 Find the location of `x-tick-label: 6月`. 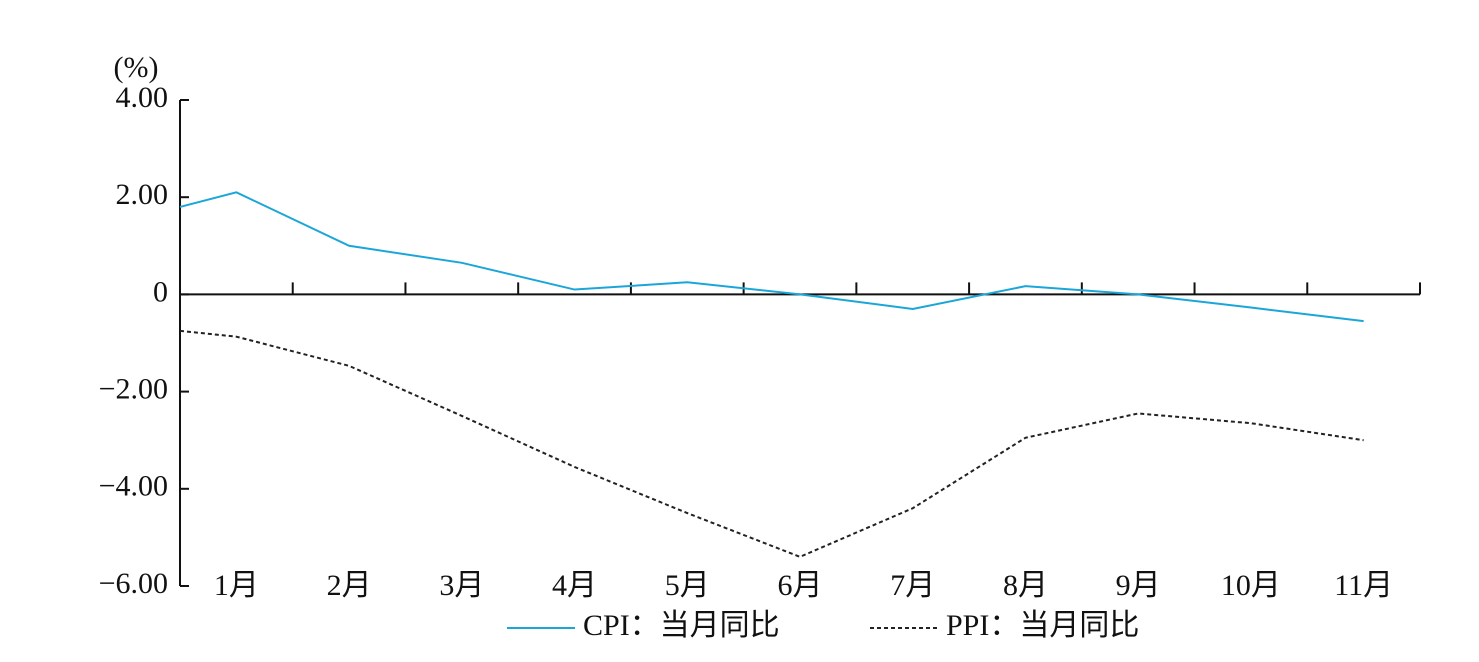

x-tick-label: 6月 is located at coordinates (800, 585).